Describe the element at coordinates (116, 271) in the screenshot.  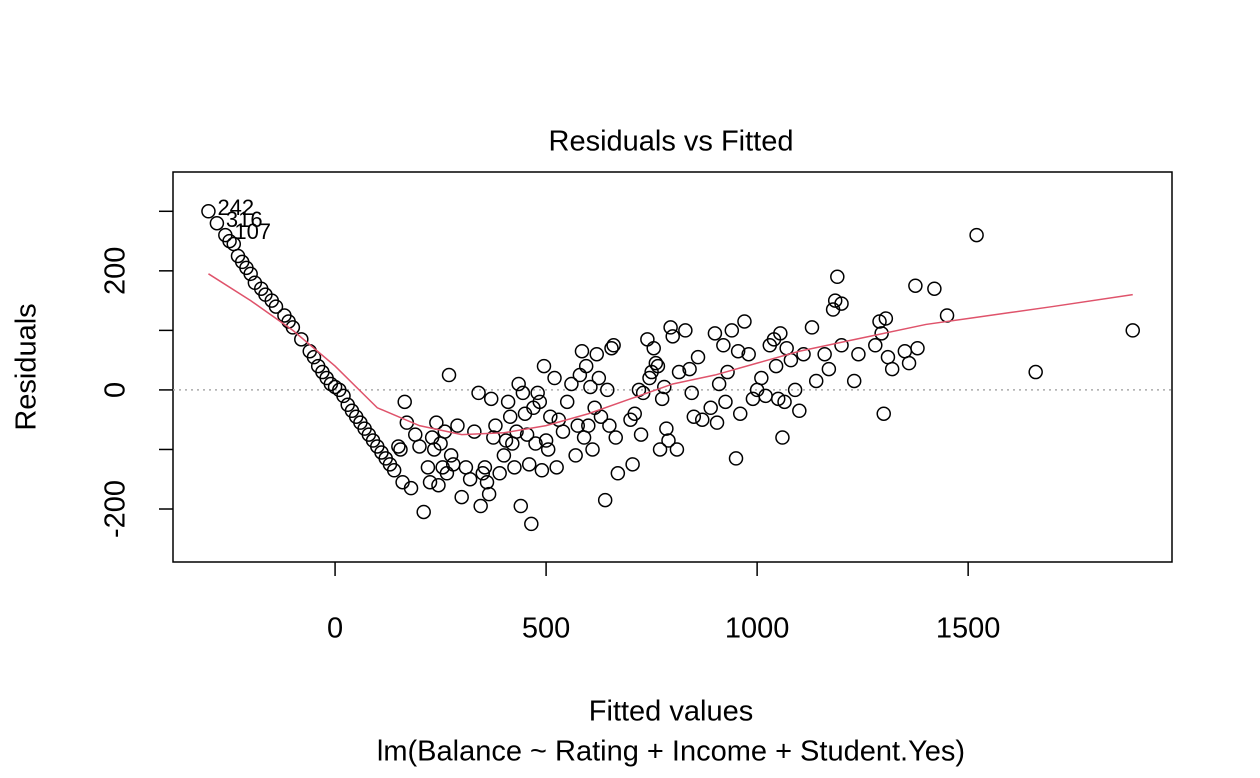
I see `y-tick-label: 200` at that location.